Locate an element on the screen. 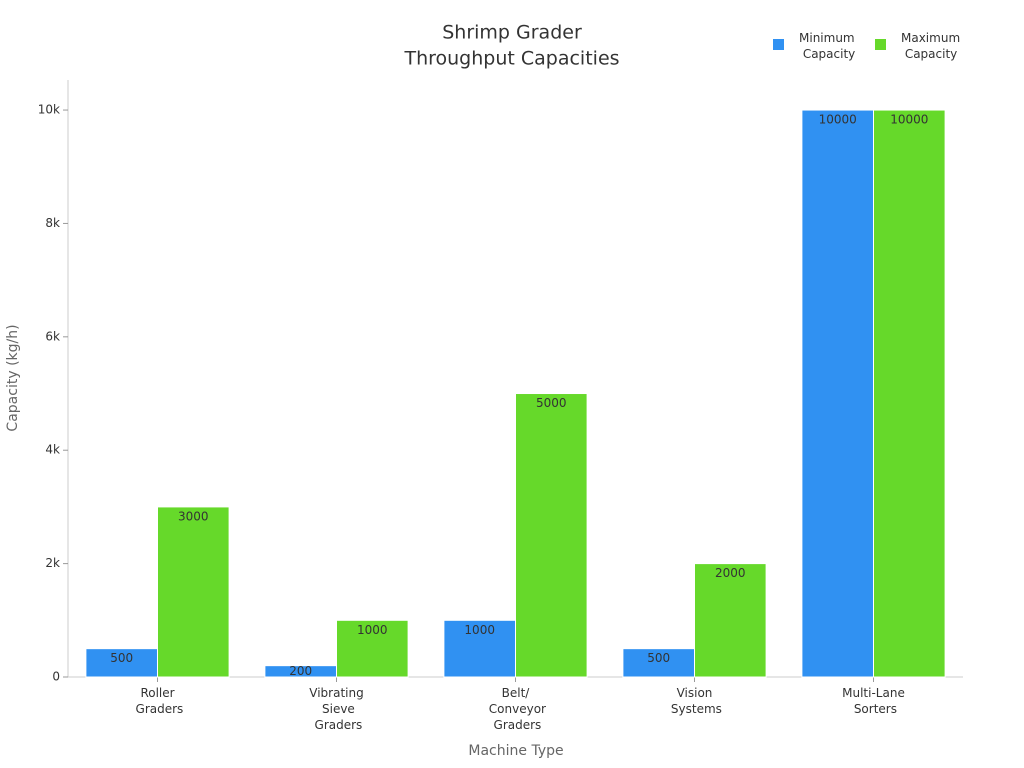  value-label: 3000 is located at coordinates (193, 516).